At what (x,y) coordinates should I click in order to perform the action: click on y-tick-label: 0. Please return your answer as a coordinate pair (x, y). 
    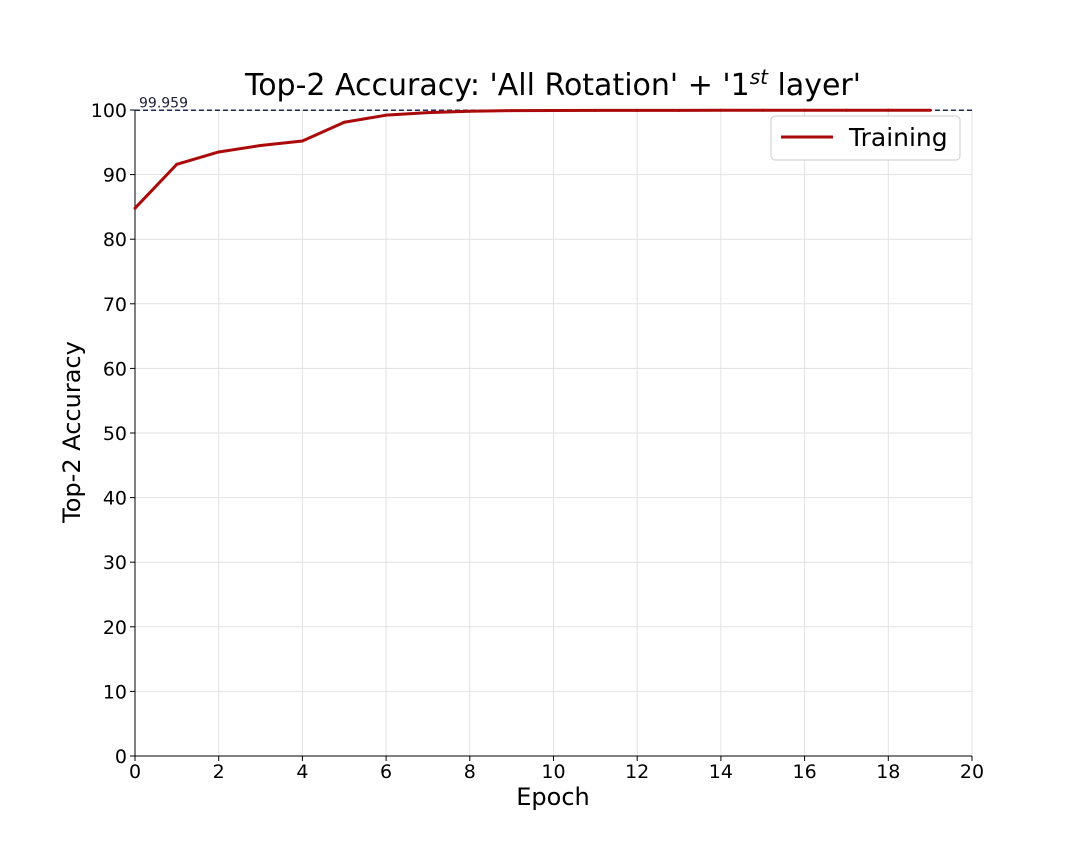
    Looking at the image, I should click on (121, 757).